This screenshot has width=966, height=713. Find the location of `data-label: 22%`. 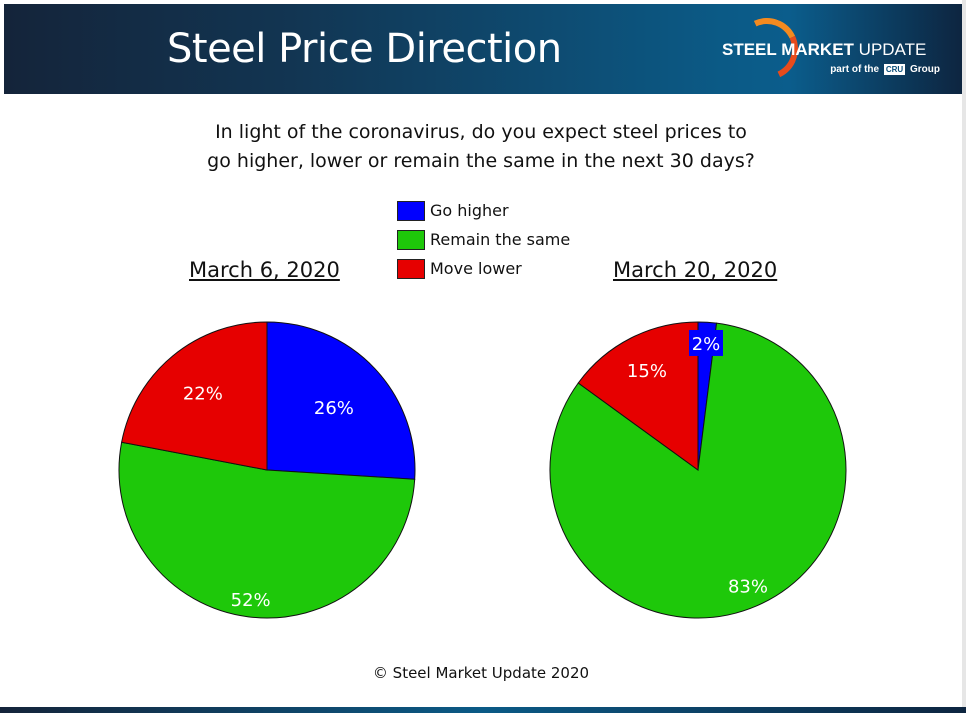

data-label: 22% is located at coordinates (203, 393).